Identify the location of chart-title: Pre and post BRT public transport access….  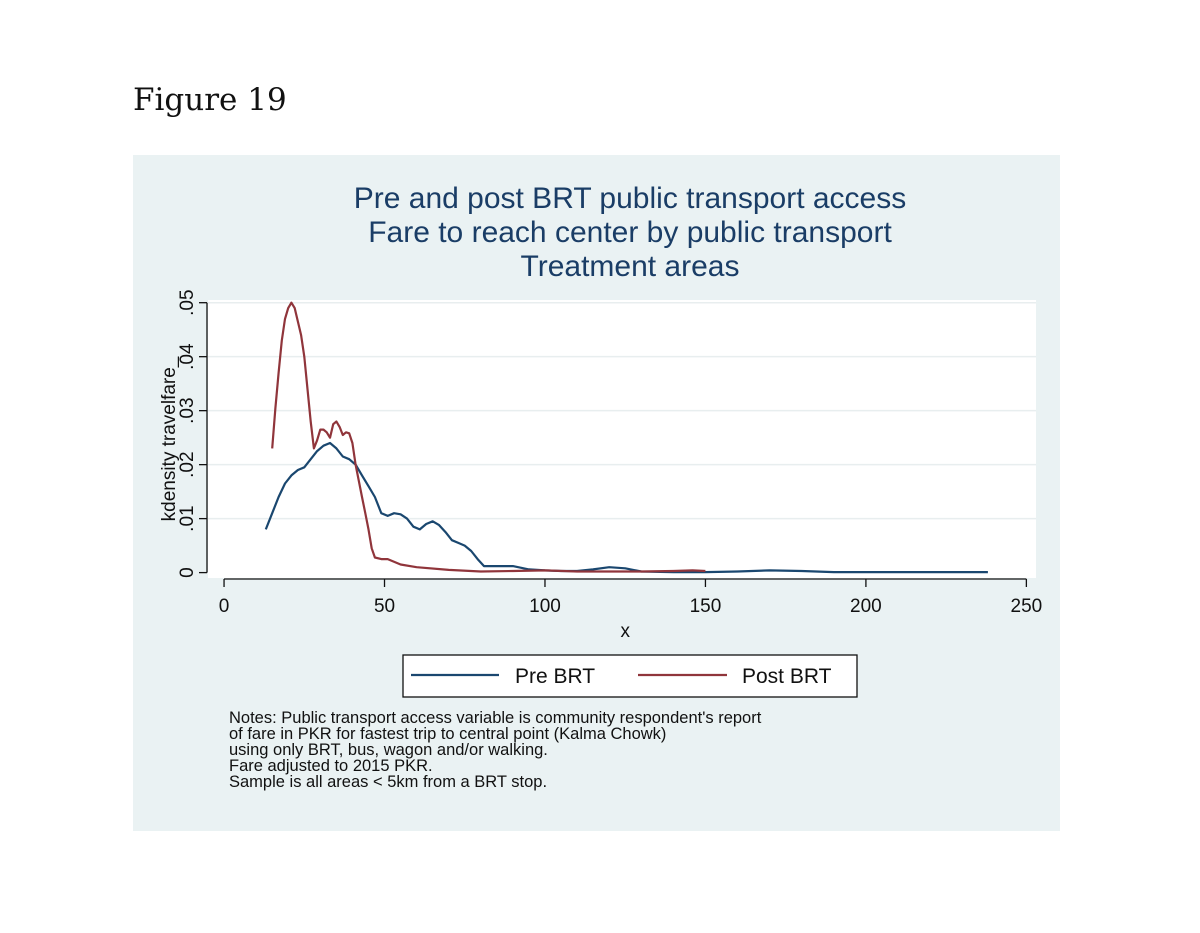
(630, 232).